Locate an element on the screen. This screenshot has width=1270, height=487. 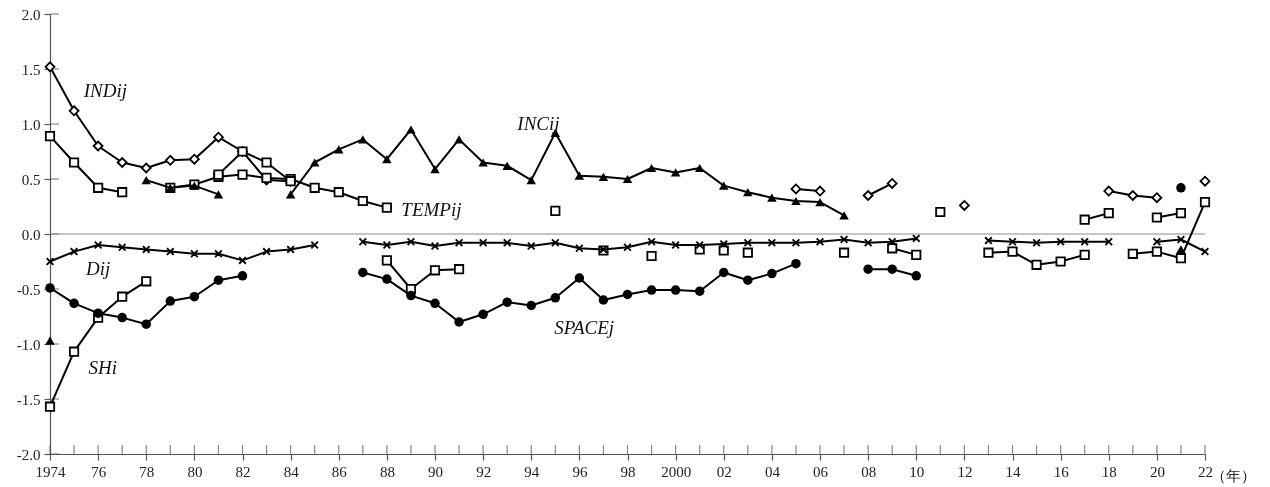
x-tick-label: 20 is located at coordinates (1157, 471).